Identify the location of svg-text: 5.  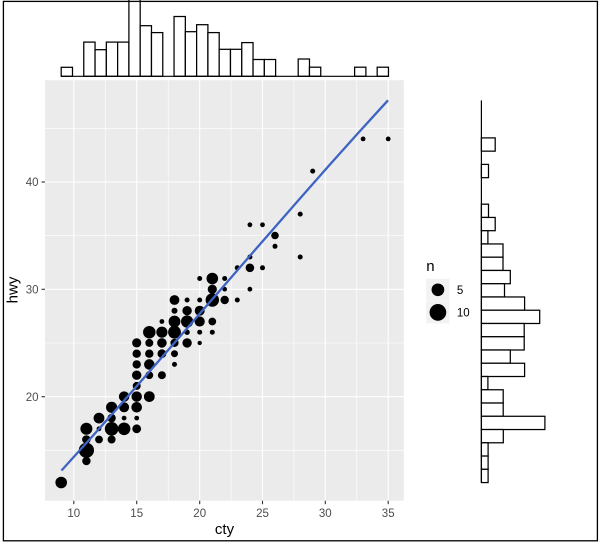
(460, 291).